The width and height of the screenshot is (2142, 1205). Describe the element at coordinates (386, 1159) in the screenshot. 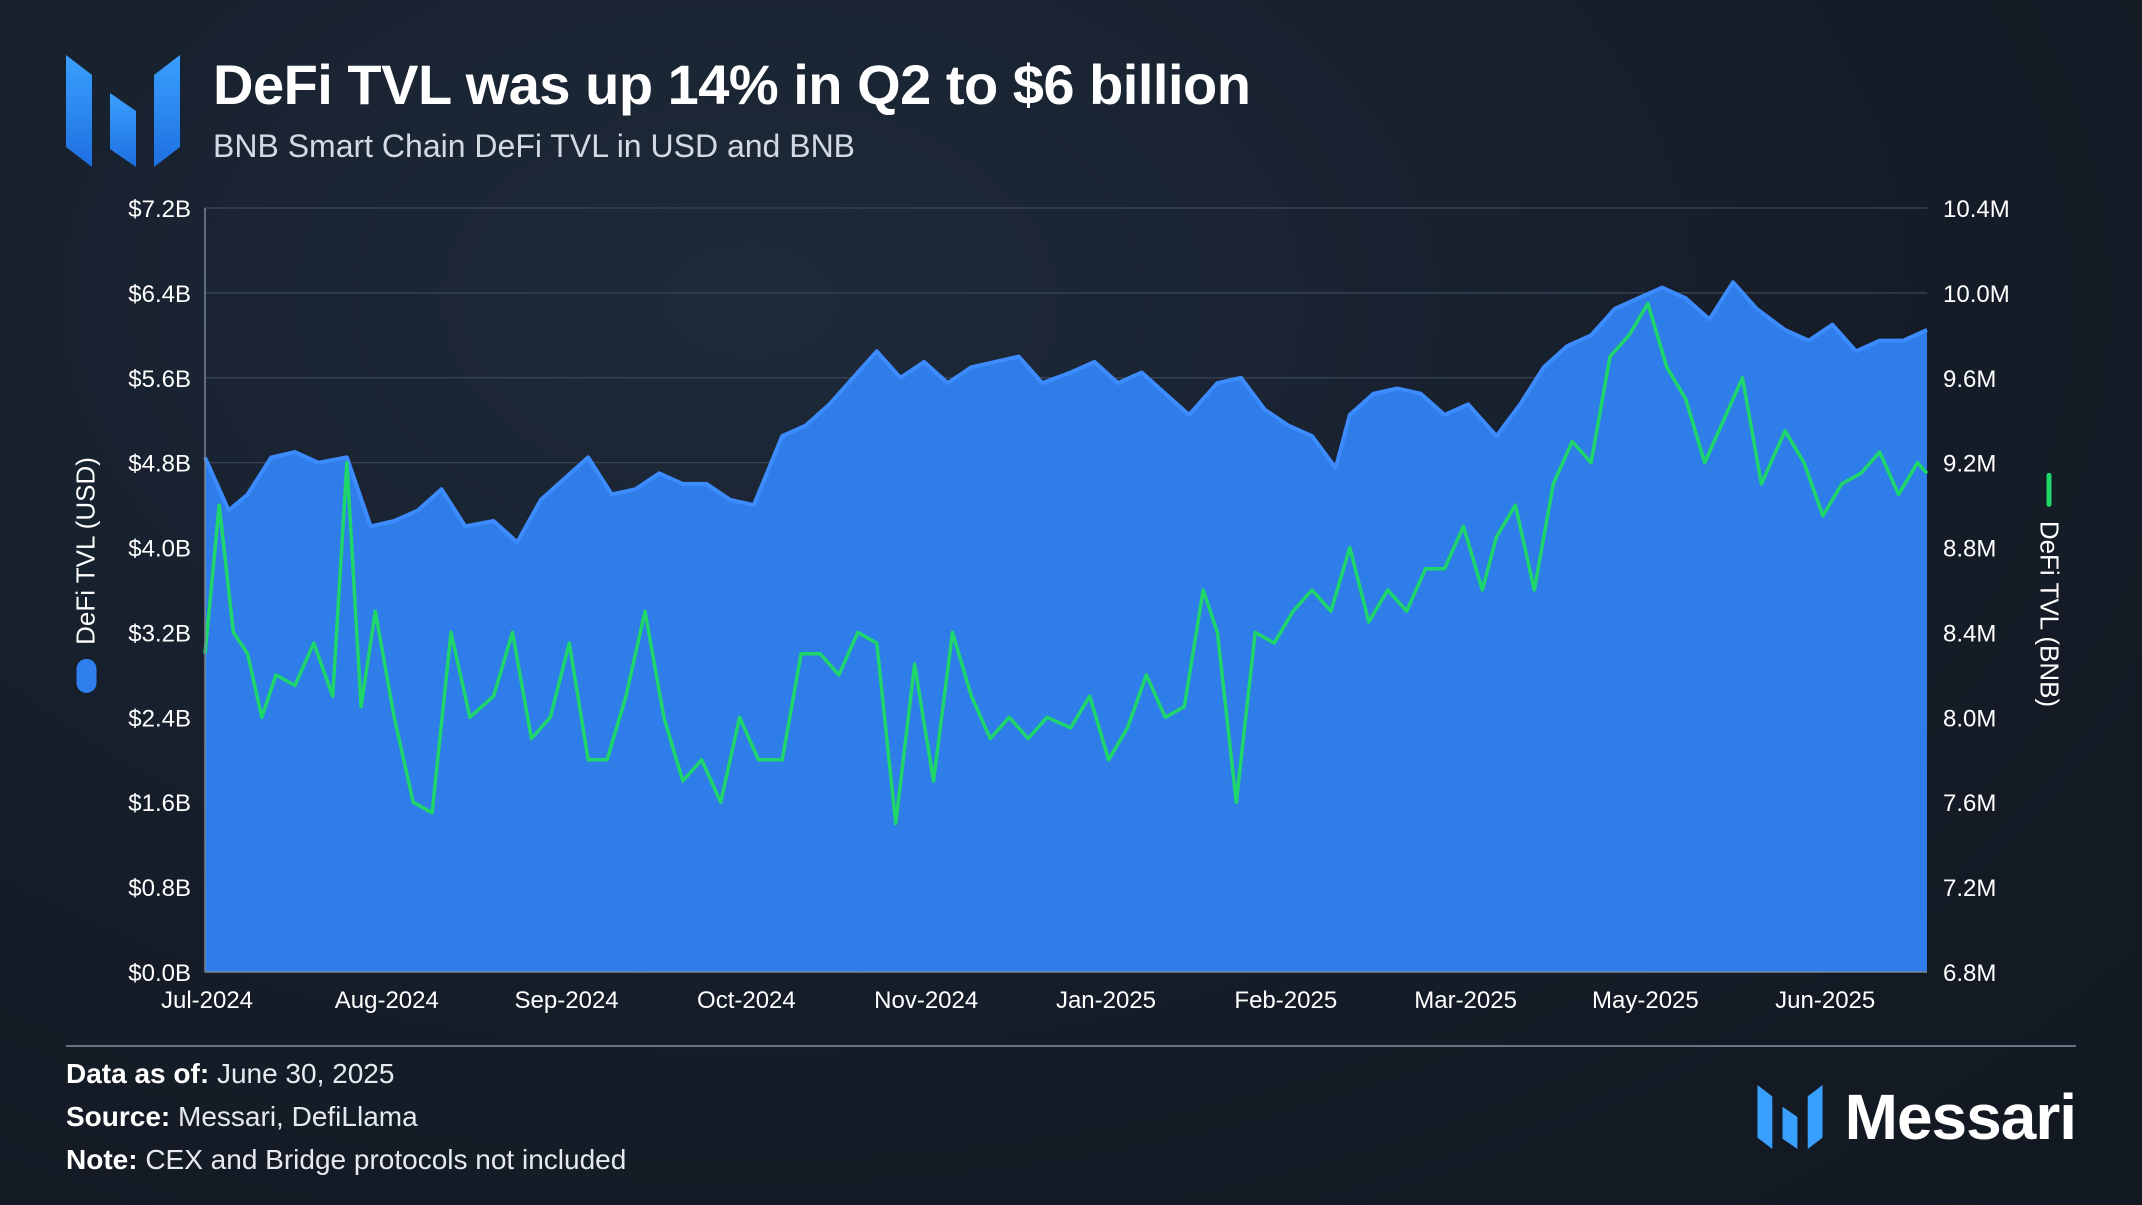

I see `note-value: CEX and Bridge protocols not included` at that location.